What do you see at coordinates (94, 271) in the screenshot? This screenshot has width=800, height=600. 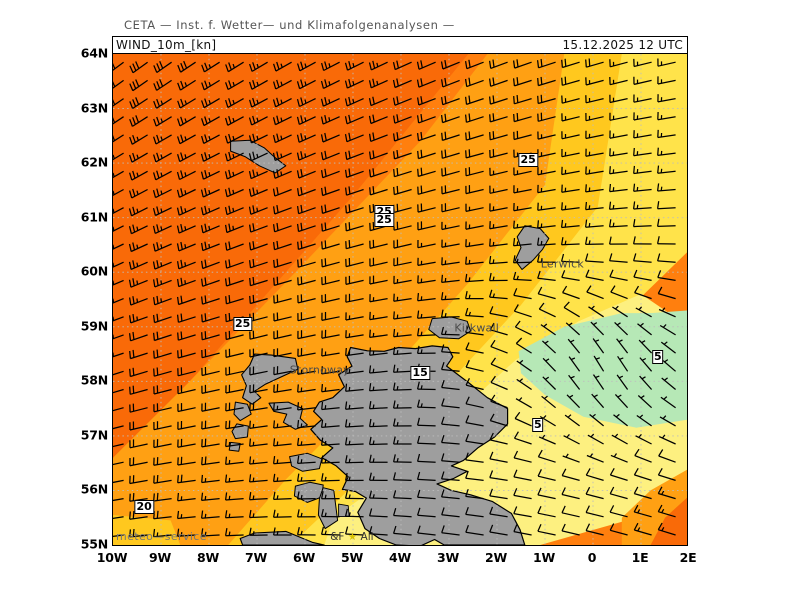 I see `latitude-tick-label: 60N` at bounding box center [94, 271].